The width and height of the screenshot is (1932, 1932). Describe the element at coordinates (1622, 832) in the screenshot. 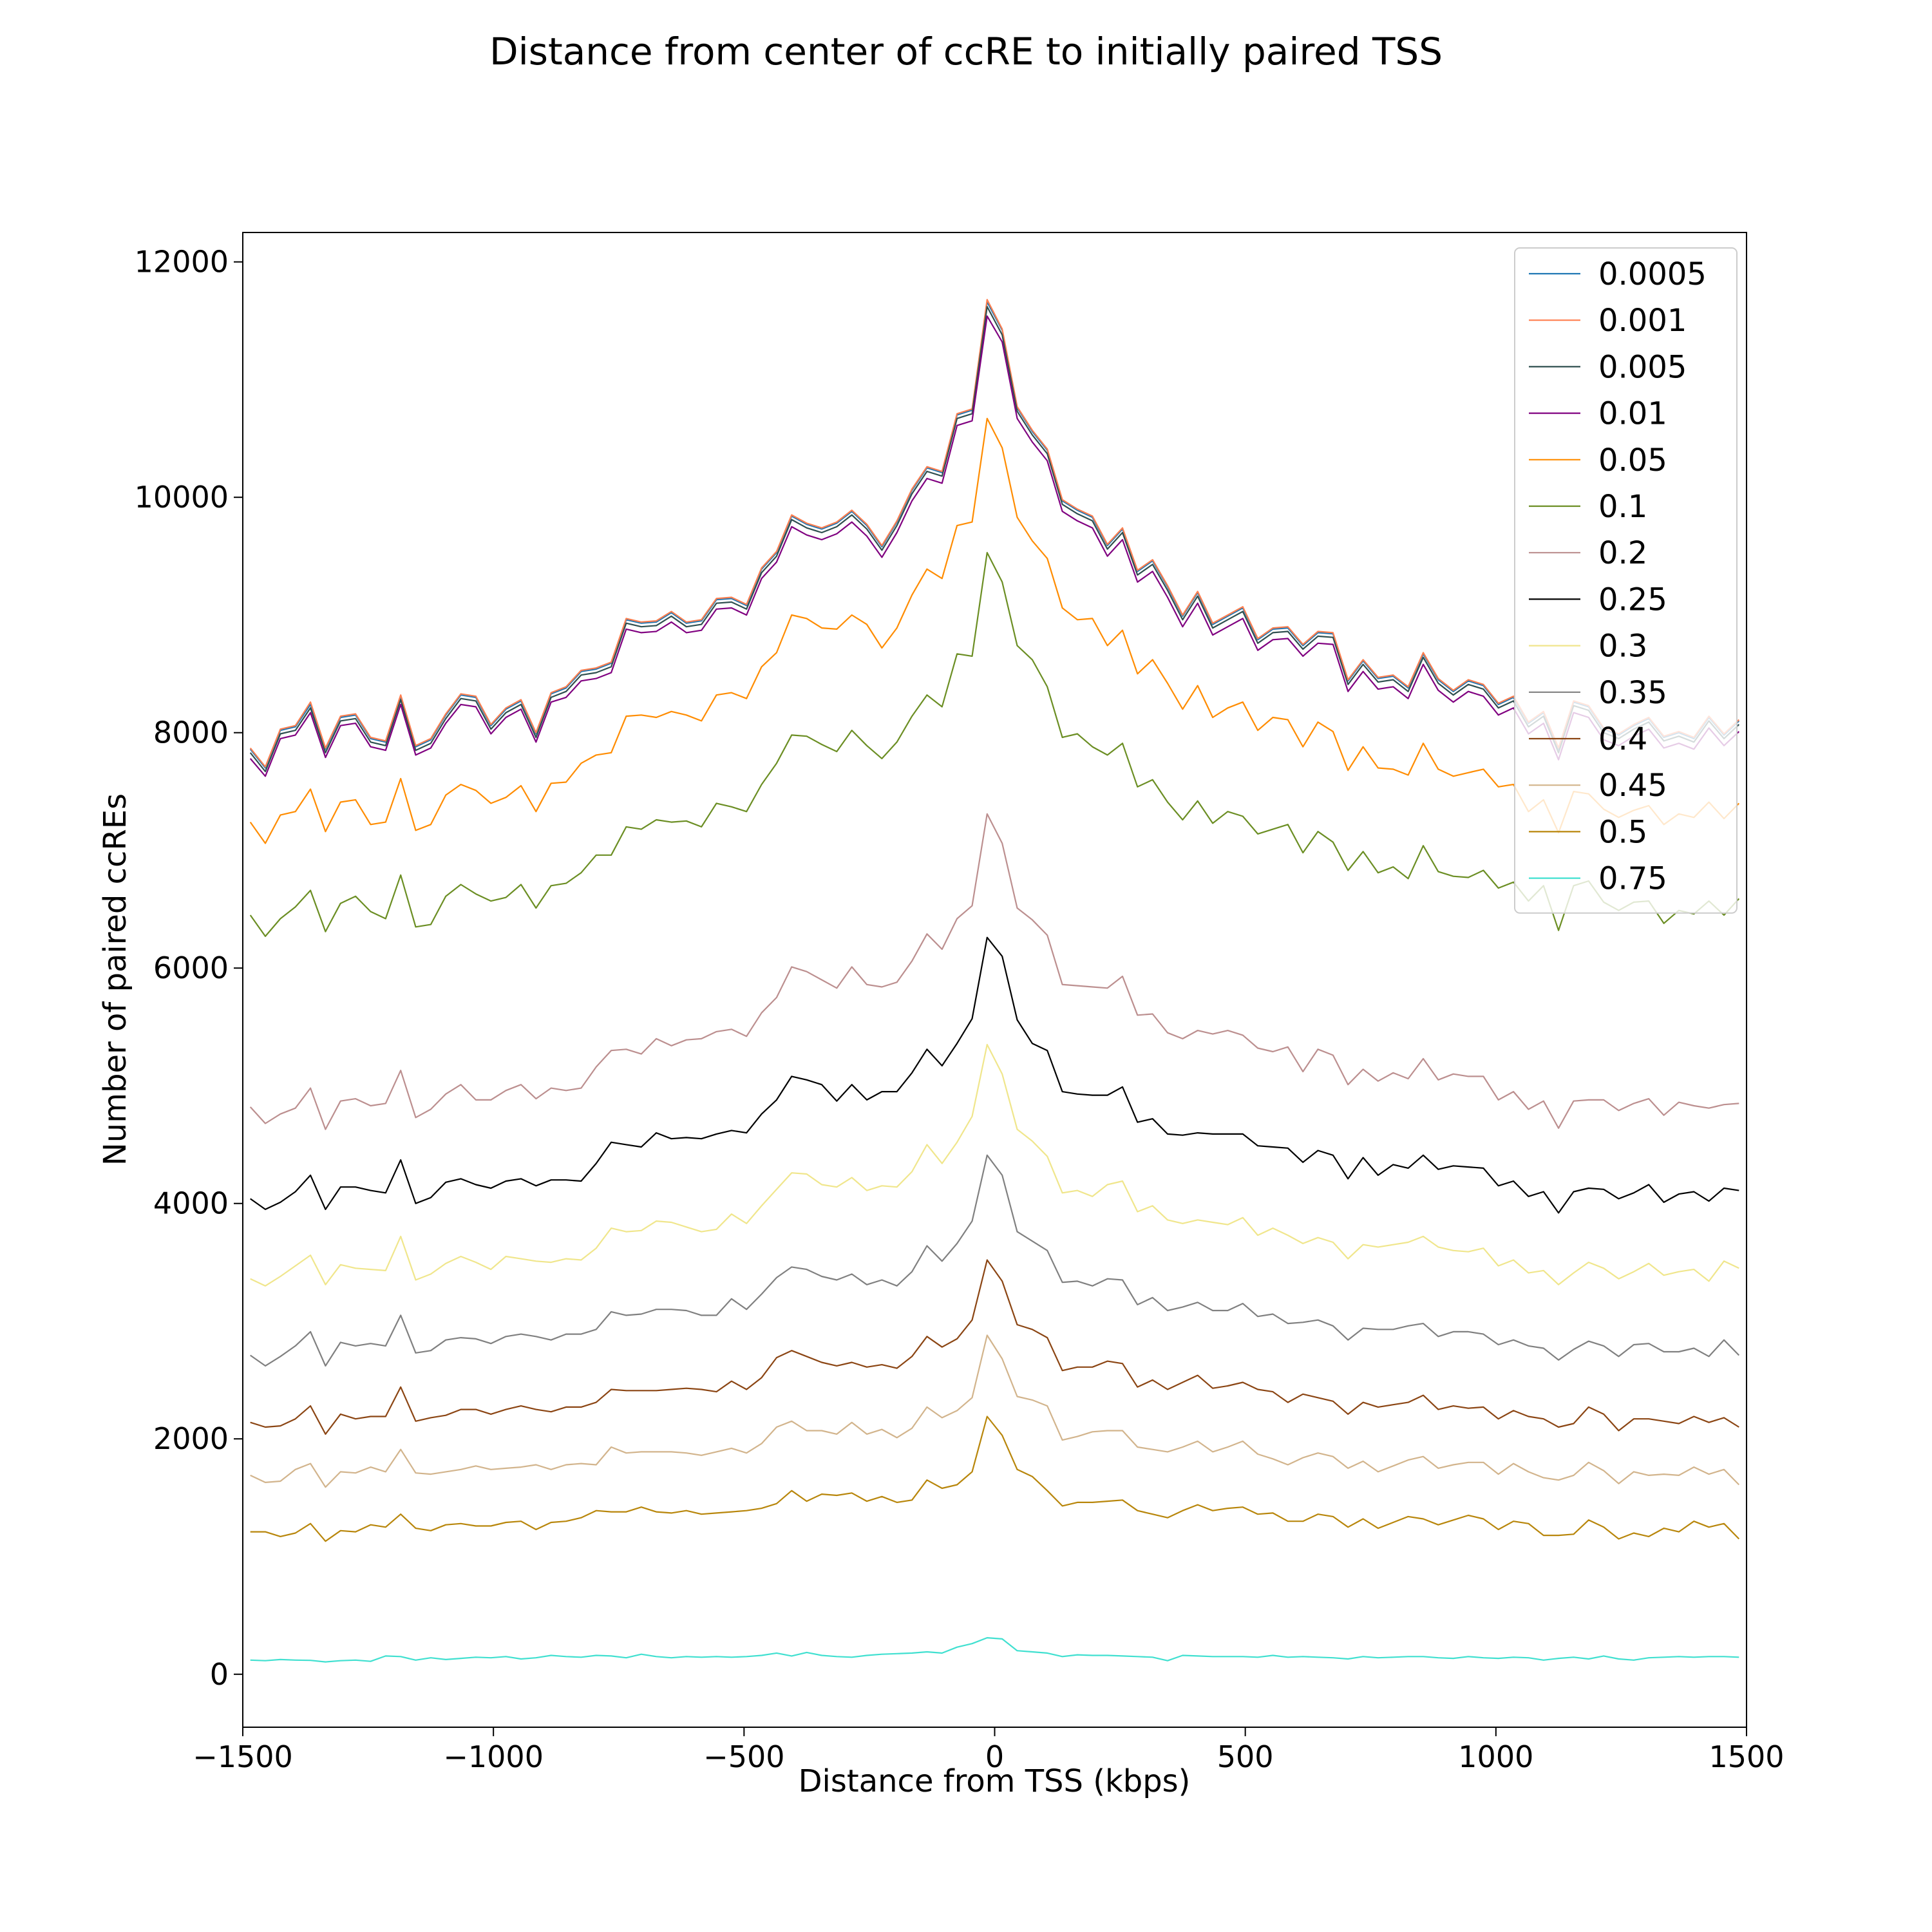

I see `legend-label: 0.5` at that location.